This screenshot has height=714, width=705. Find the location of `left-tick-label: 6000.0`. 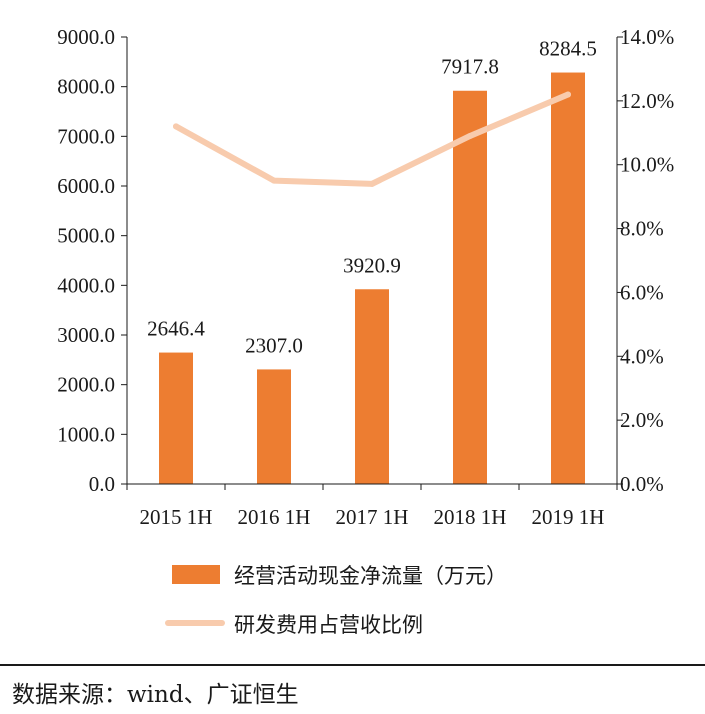

left-tick-label: 6000.0 is located at coordinates (86, 186).